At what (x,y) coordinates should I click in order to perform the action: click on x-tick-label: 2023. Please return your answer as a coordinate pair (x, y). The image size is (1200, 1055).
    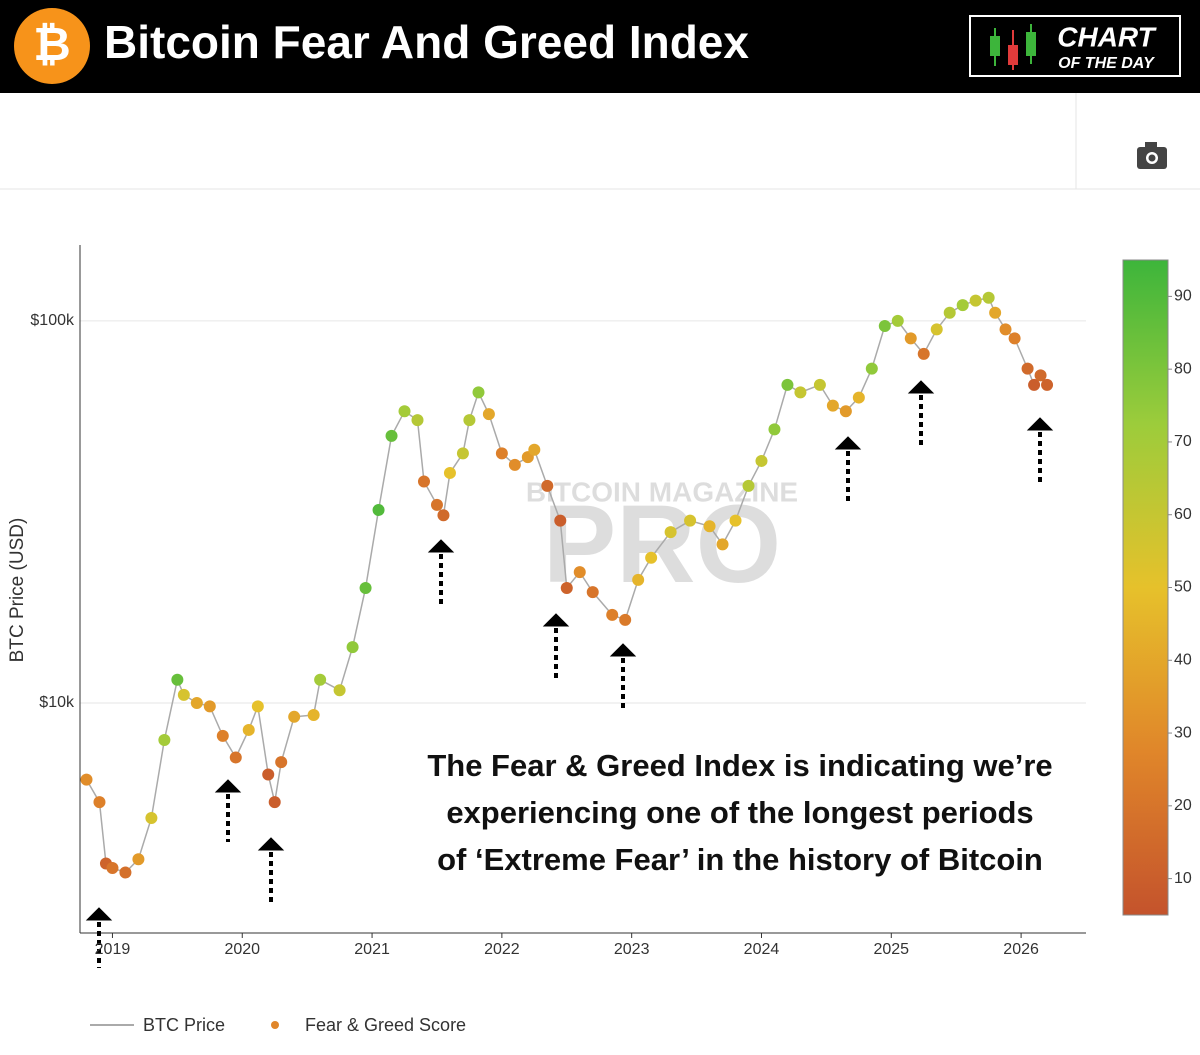
    Looking at the image, I should click on (632, 949).